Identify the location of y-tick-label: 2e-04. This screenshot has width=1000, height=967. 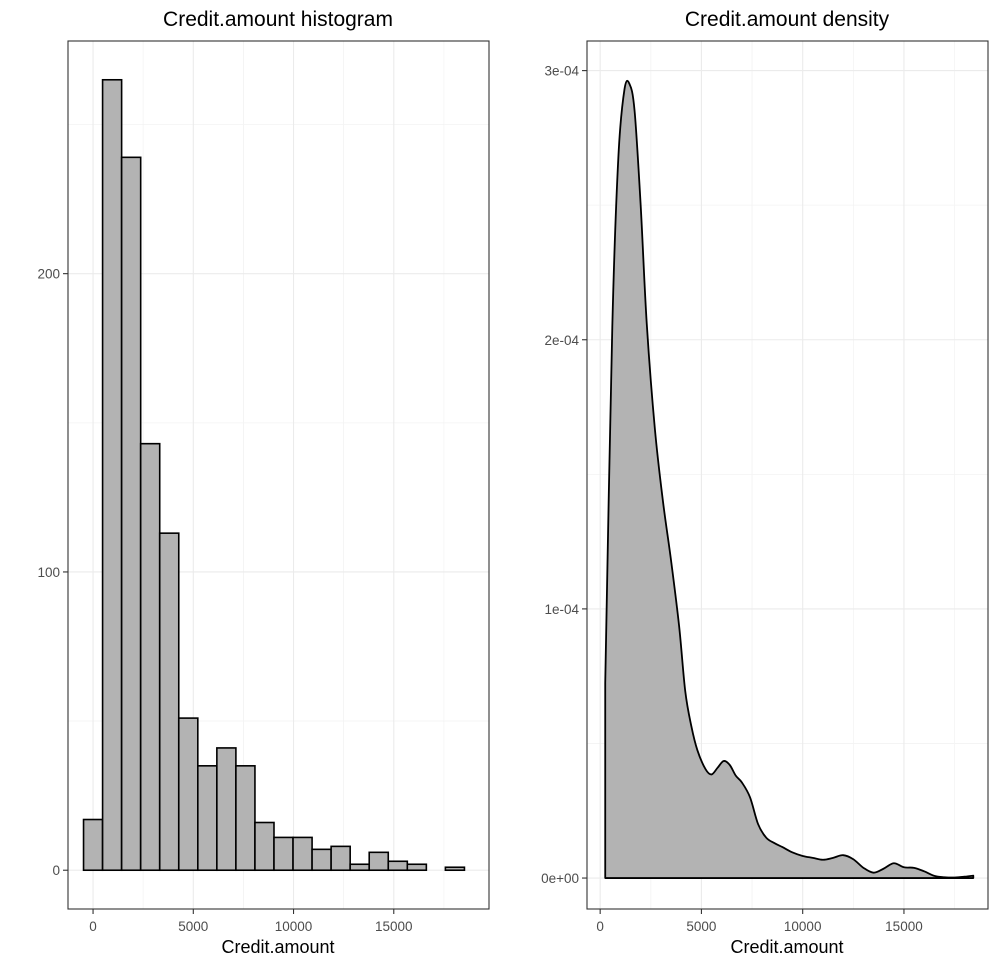
(561, 340).